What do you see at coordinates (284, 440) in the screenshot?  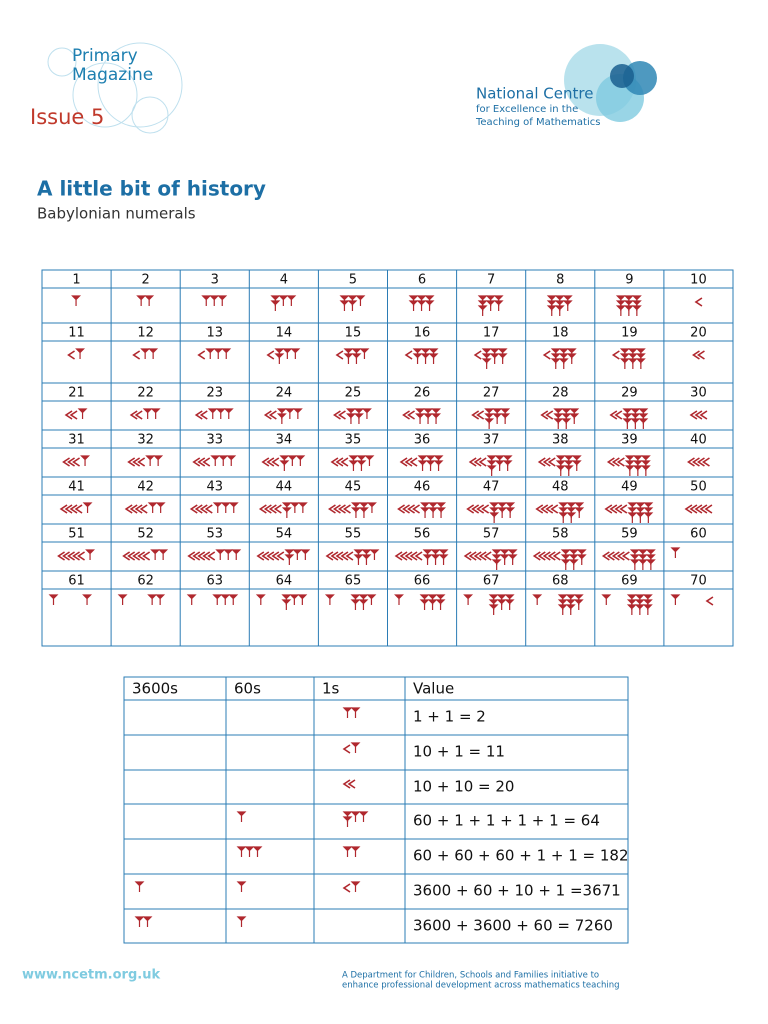 I see `numeral-label: 34` at bounding box center [284, 440].